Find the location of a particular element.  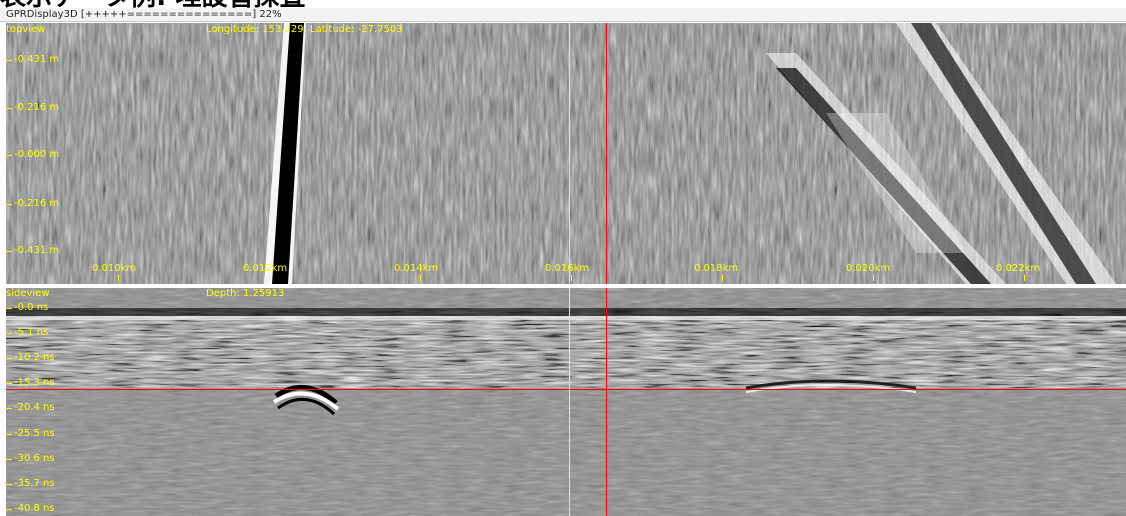

topview-red-cursor is located at coordinates (606, 153).